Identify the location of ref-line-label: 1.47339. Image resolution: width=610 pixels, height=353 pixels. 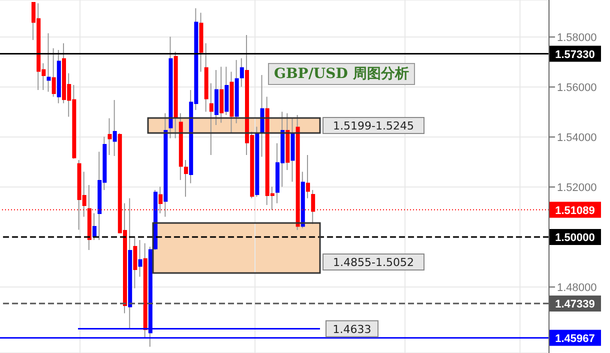
(575, 304).